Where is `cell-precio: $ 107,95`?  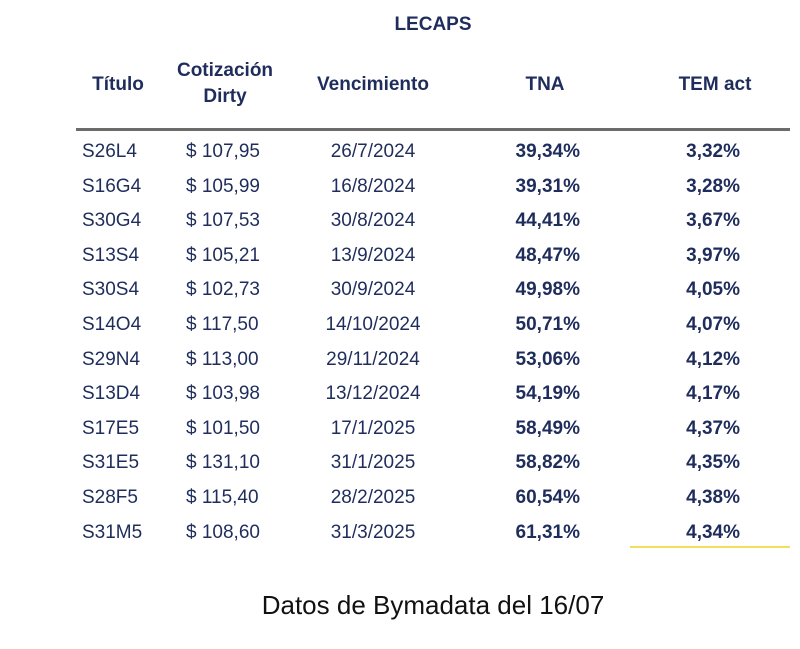 cell-precio: $ 107,95 is located at coordinates (223, 151).